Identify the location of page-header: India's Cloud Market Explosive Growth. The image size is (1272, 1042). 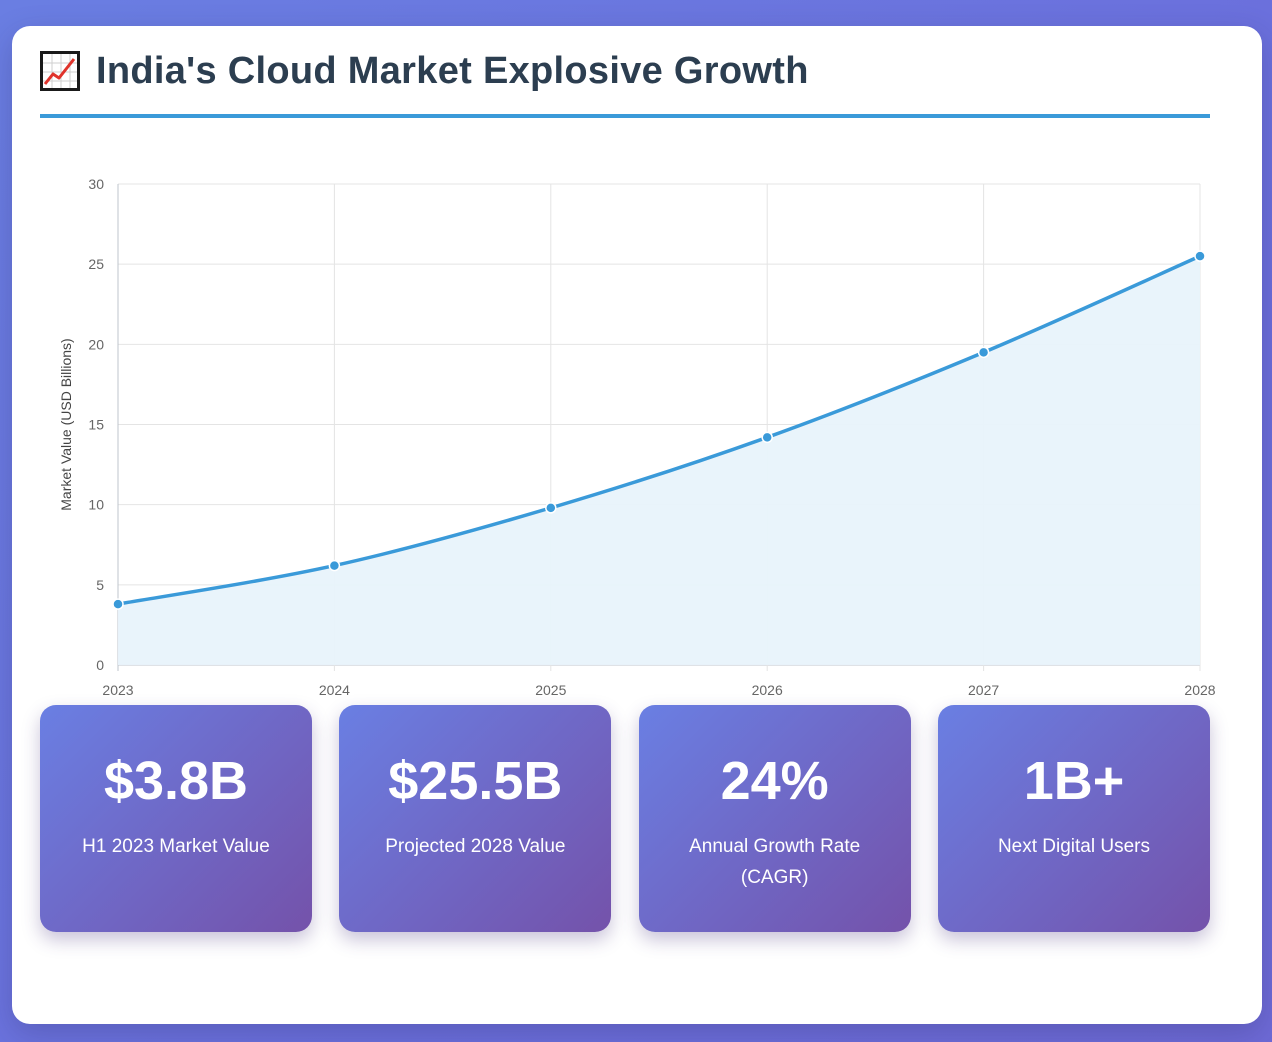
(625, 71).